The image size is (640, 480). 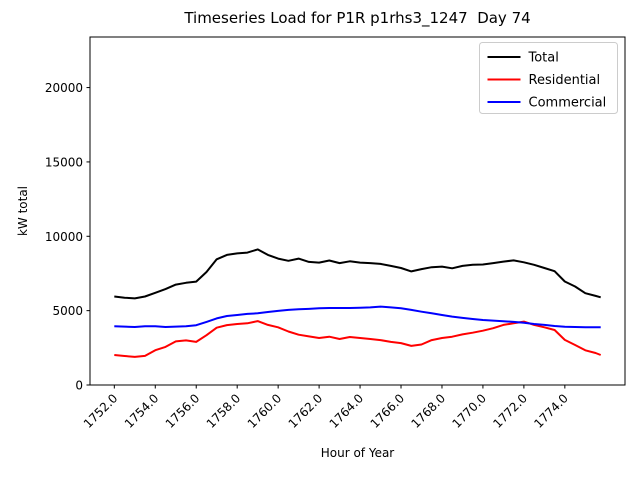 What do you see at coordinates (101, 411) in the screenshot?
I see `x-tick-label: 1752.0` at bounding box center [101, 411].